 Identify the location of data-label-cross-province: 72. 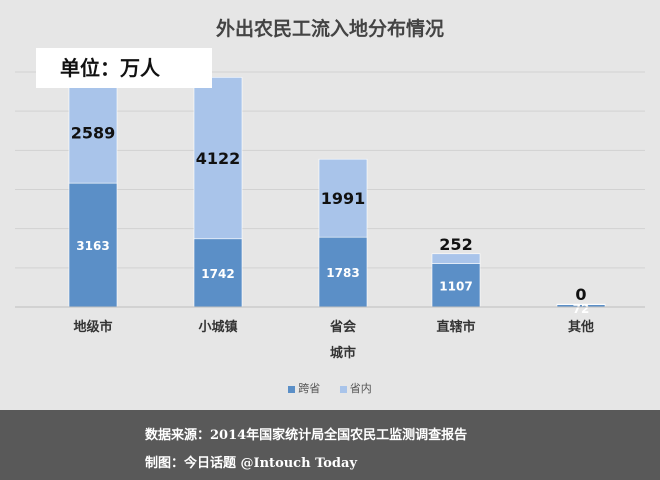
(581, 309).